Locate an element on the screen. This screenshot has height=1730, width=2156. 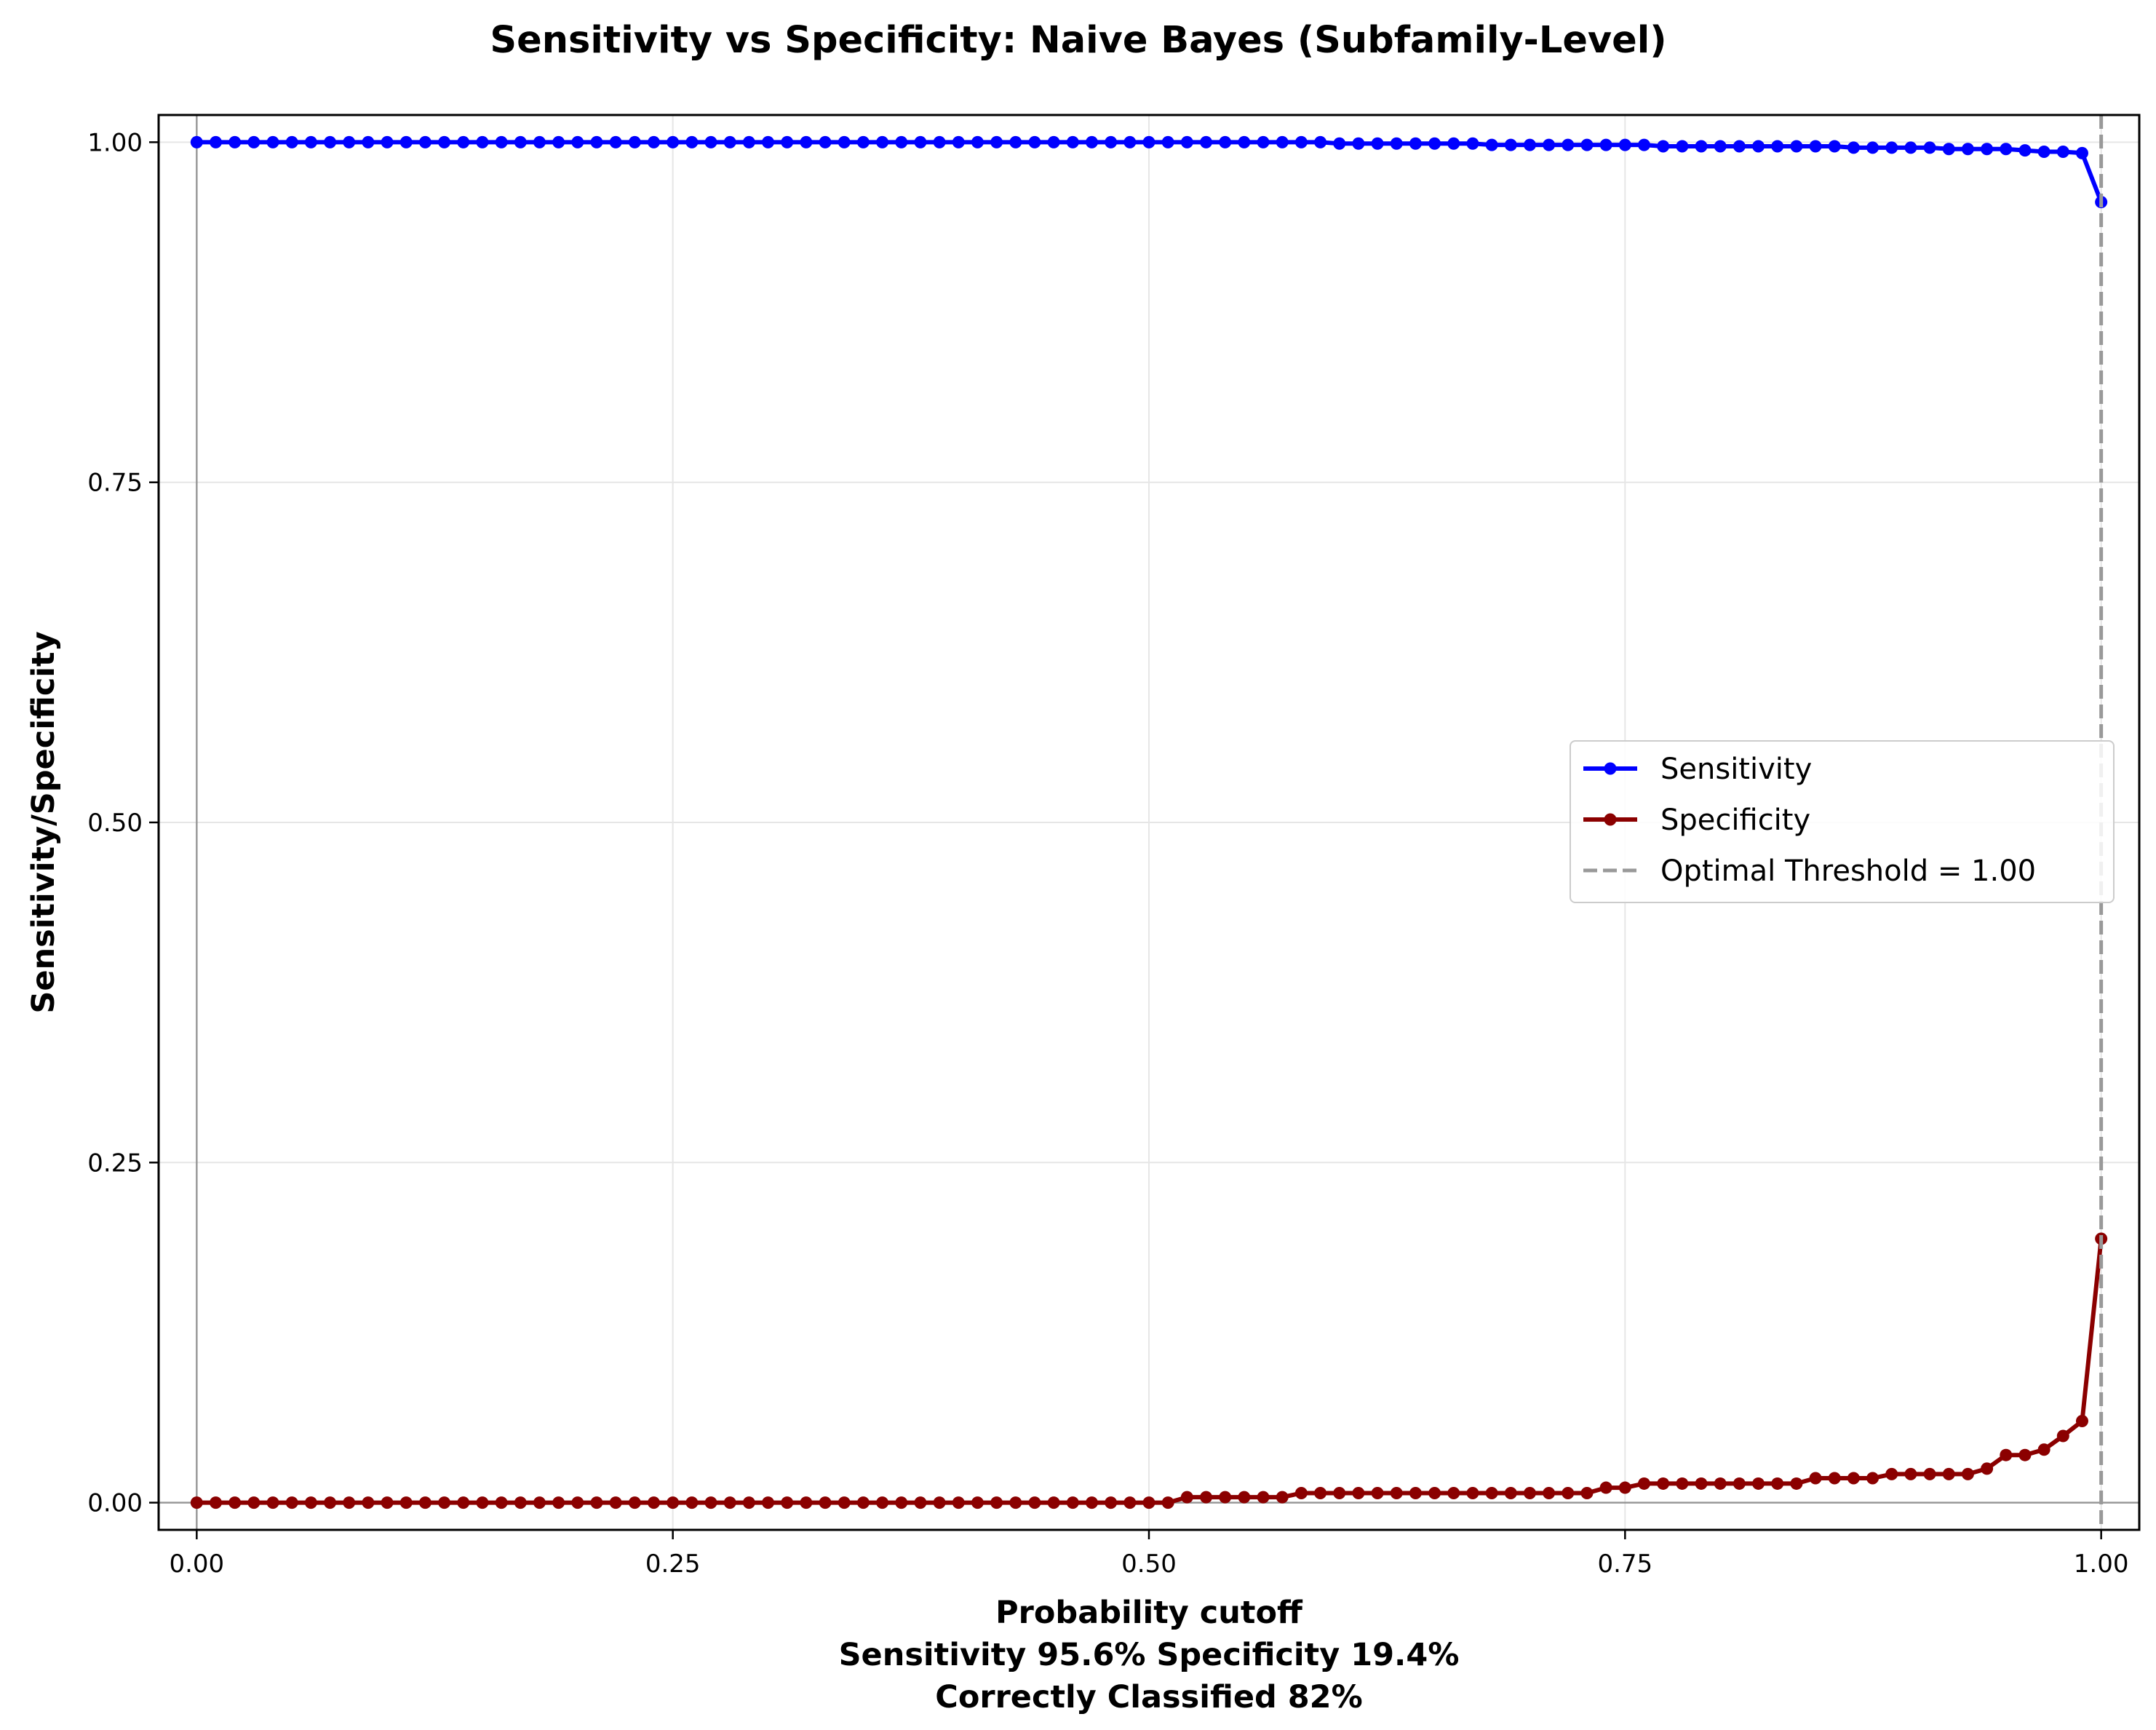
y-tick-label: 0.25 is located at coordinates (115, 1163).